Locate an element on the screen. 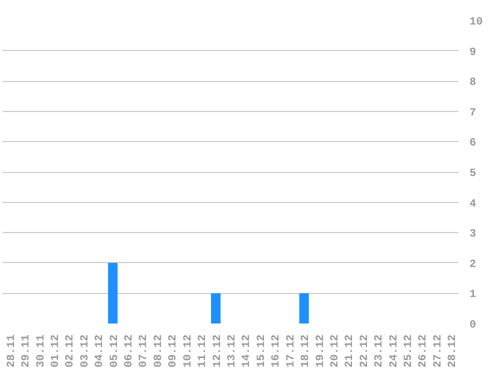 Image resolution: width=498 pixels, height=370 pixels. x-tick-label: 16.12 is located at coordinates (276, 351).